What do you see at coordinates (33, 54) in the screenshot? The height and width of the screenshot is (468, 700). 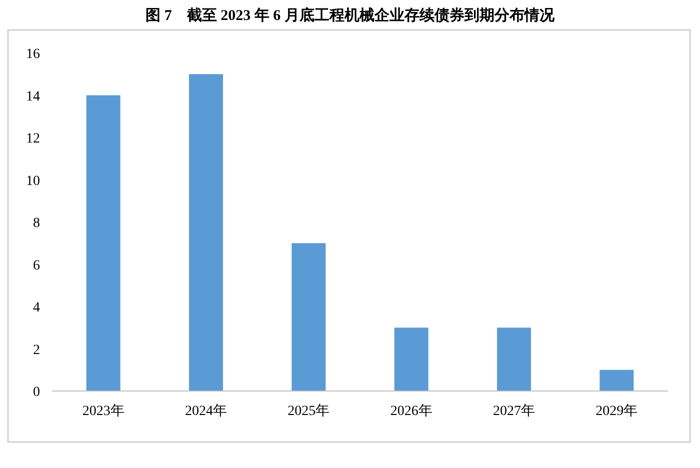 I see `y-tick-label: 16` at bounding box center [33, 54].